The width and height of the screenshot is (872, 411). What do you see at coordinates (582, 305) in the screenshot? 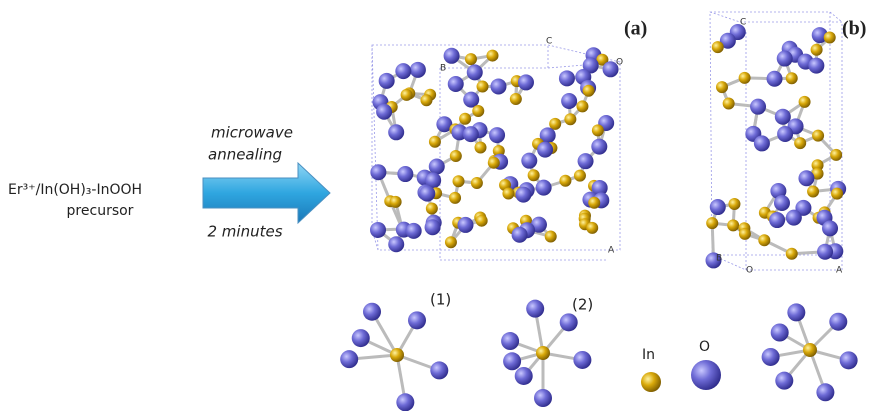
I see `polyhedron-label: (2)` at bounding box center [582, 305].